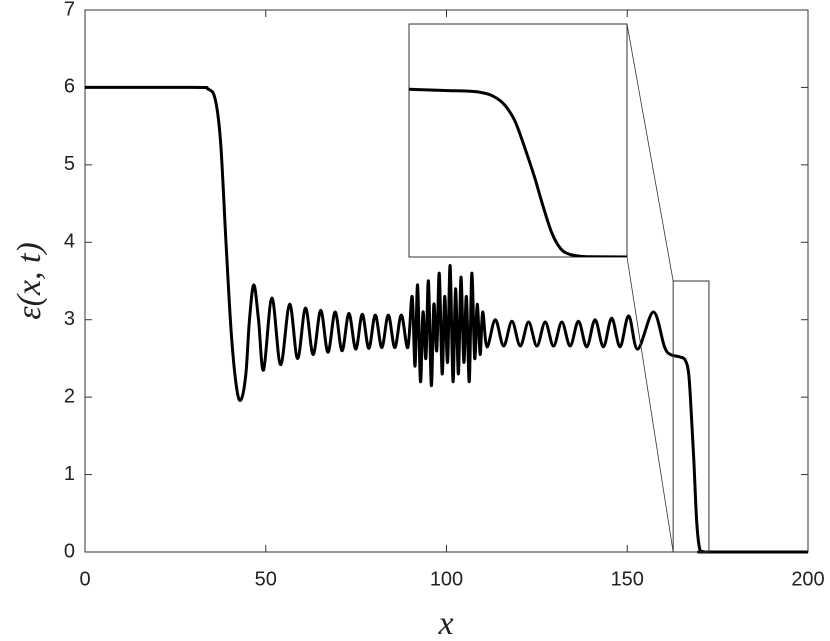  I want to click on x-tick-label: 0, so click(84, 579).